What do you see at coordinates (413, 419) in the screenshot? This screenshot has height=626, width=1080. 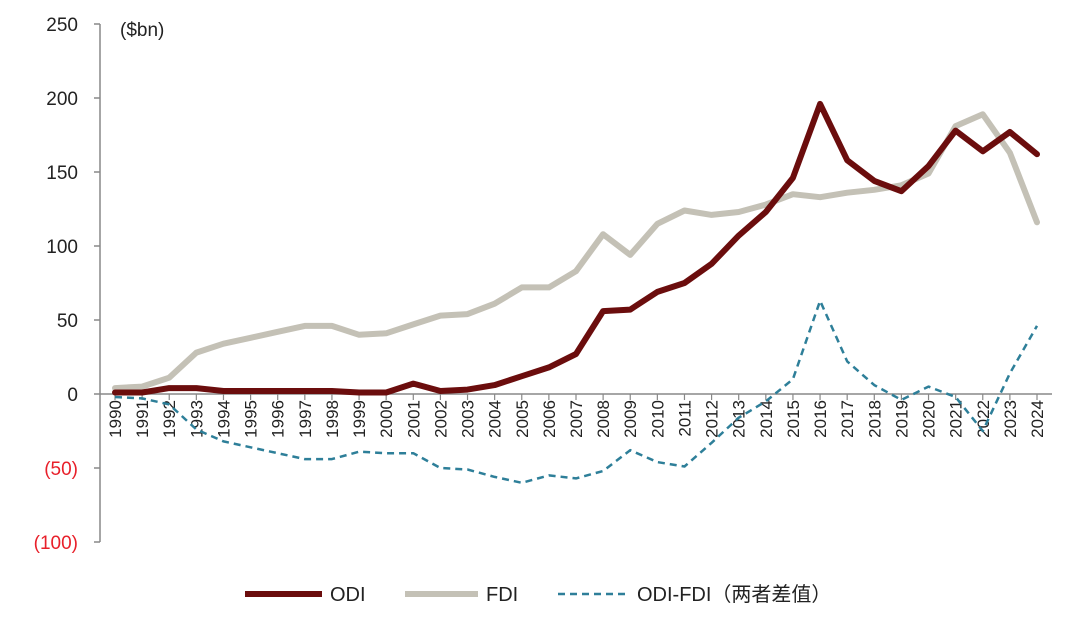 I see `x-tick-label: 2001` at bounding box center [413, 419].